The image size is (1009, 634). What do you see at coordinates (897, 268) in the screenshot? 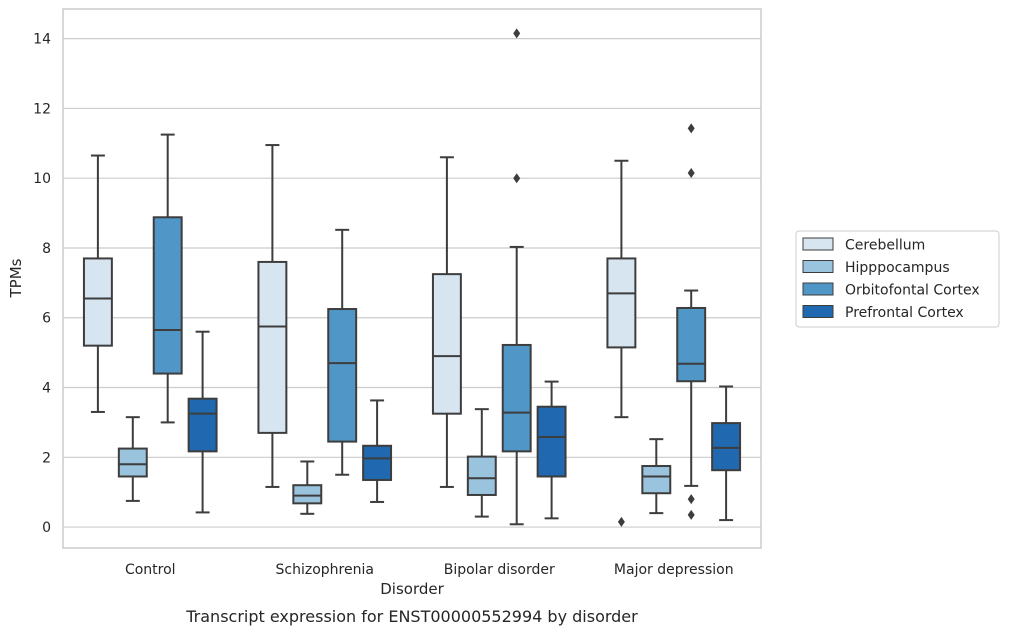
I see `legend-label: Hipppocampus` at bounding box center [897, 268].